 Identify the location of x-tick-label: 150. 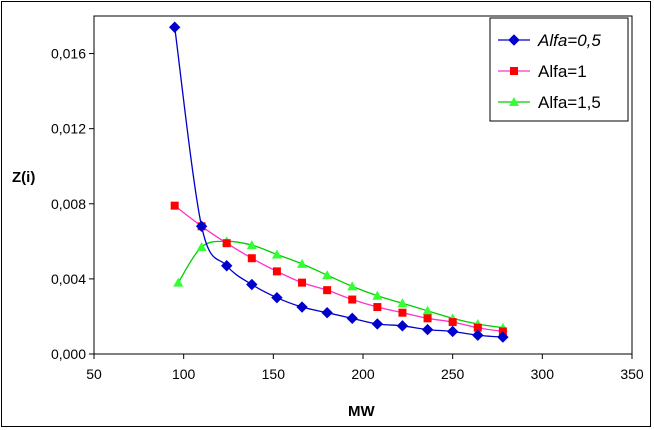
(274, 374).